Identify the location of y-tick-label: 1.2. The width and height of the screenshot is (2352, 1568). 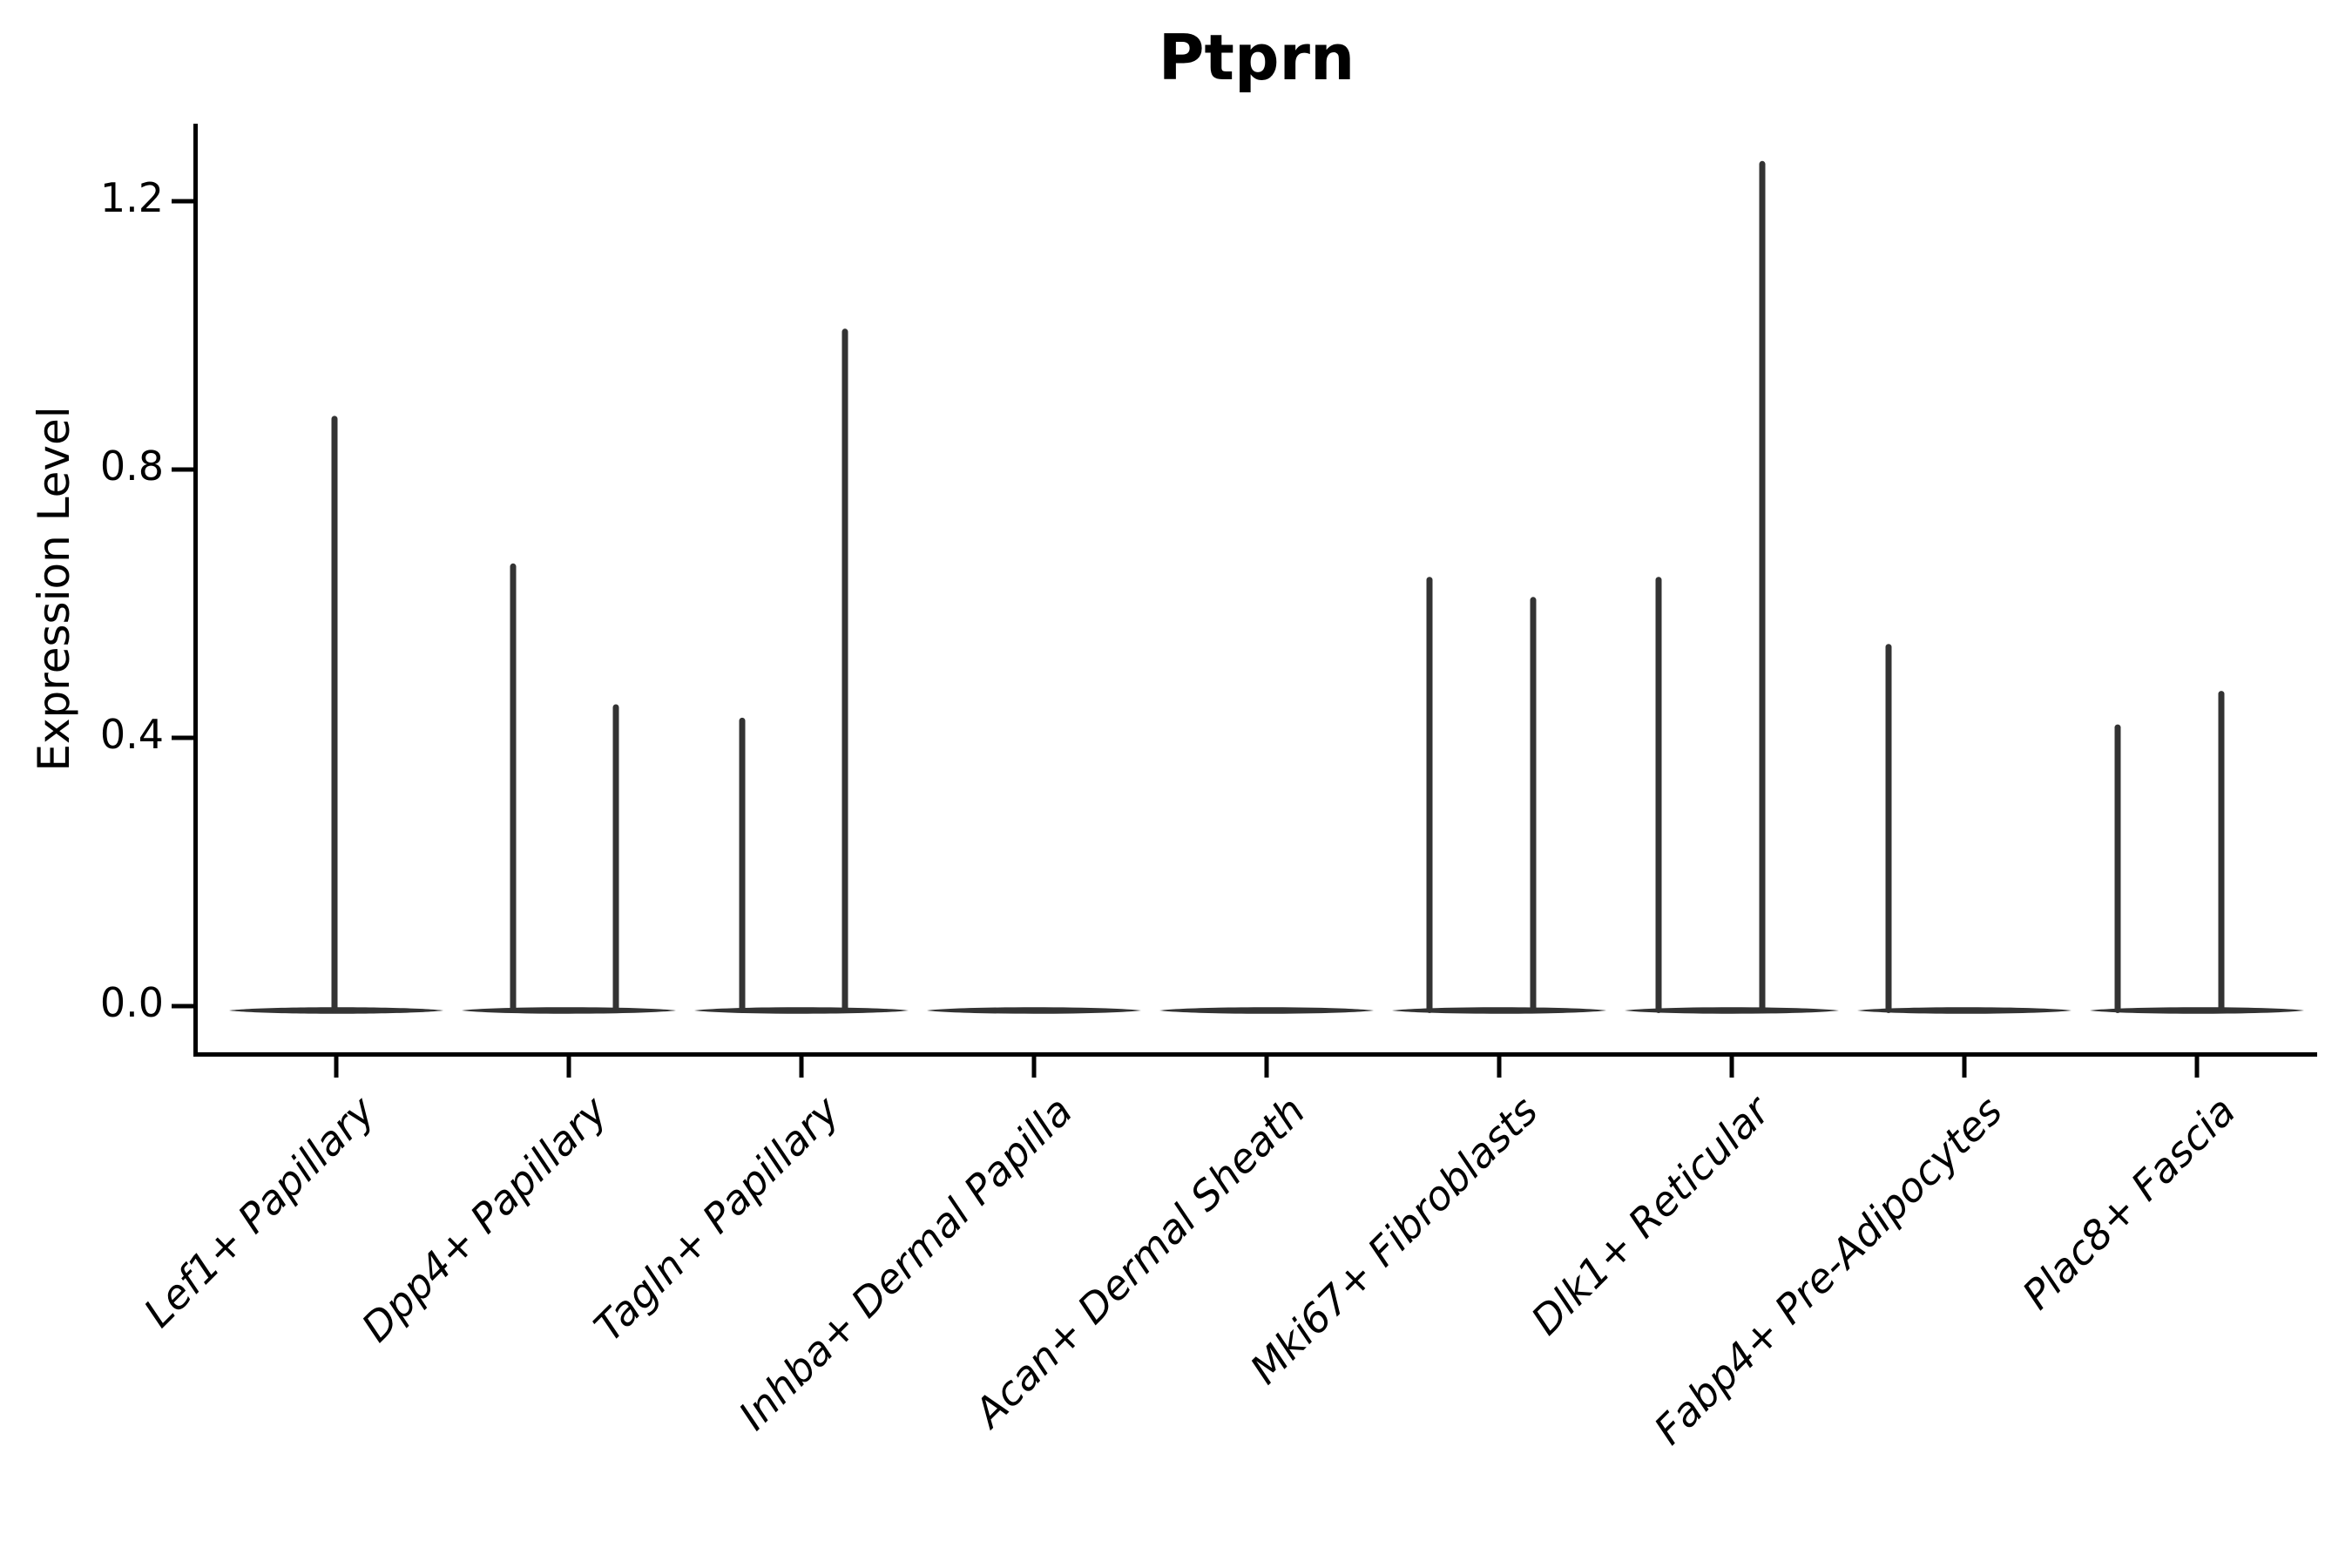
(131, 198).